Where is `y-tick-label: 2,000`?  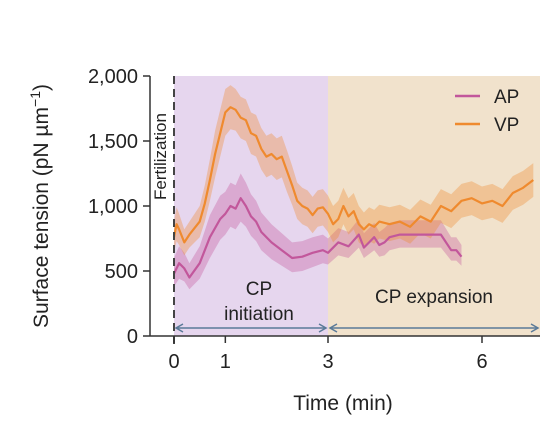 y-tick-label: 2,000 is located at coordinates (113, 77).